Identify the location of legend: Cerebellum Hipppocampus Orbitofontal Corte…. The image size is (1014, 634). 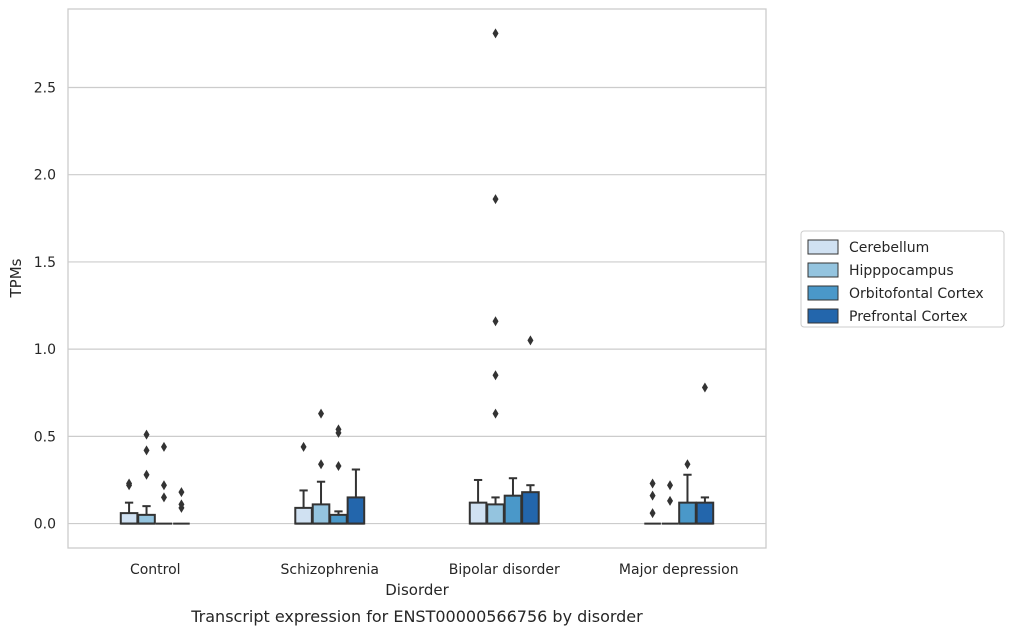
(902, 279).